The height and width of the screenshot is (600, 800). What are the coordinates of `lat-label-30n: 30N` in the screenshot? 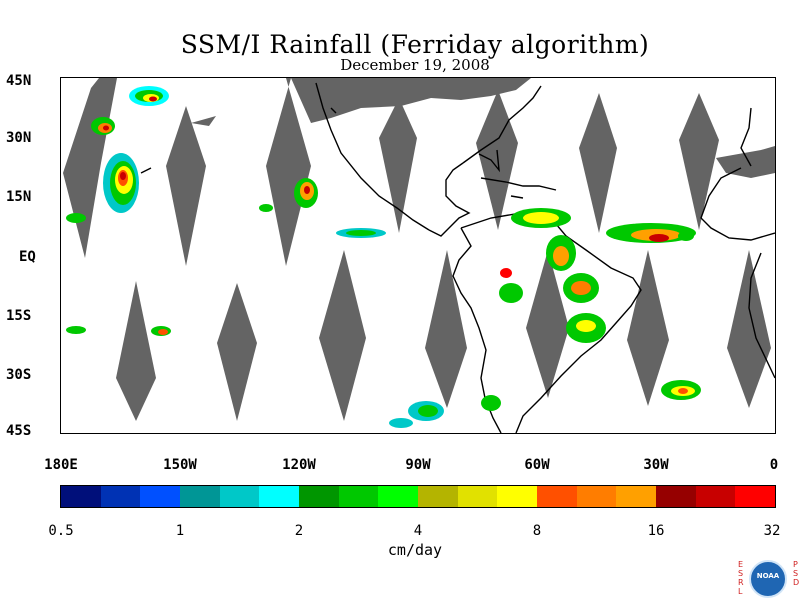 It's located at (19, 138).